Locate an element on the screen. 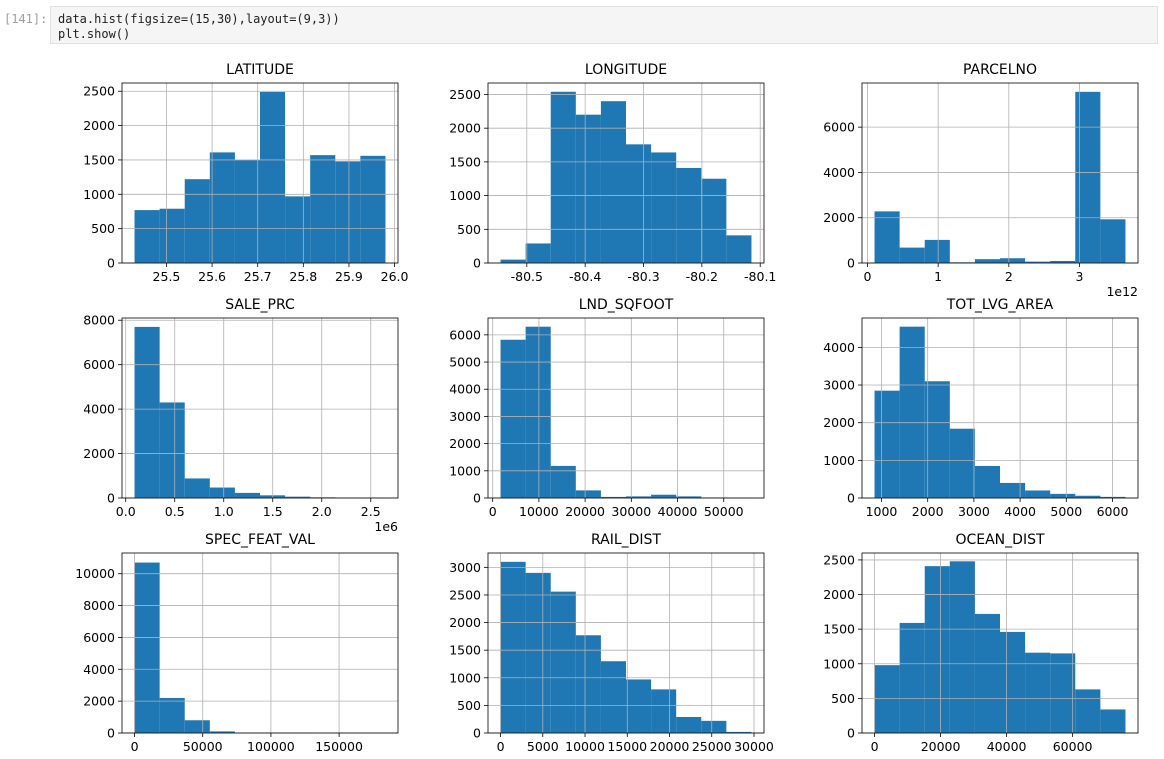 The width and height of the screenshot is (1164, 759). x-tick-label: 100000 is located at coordinates (271, 746).